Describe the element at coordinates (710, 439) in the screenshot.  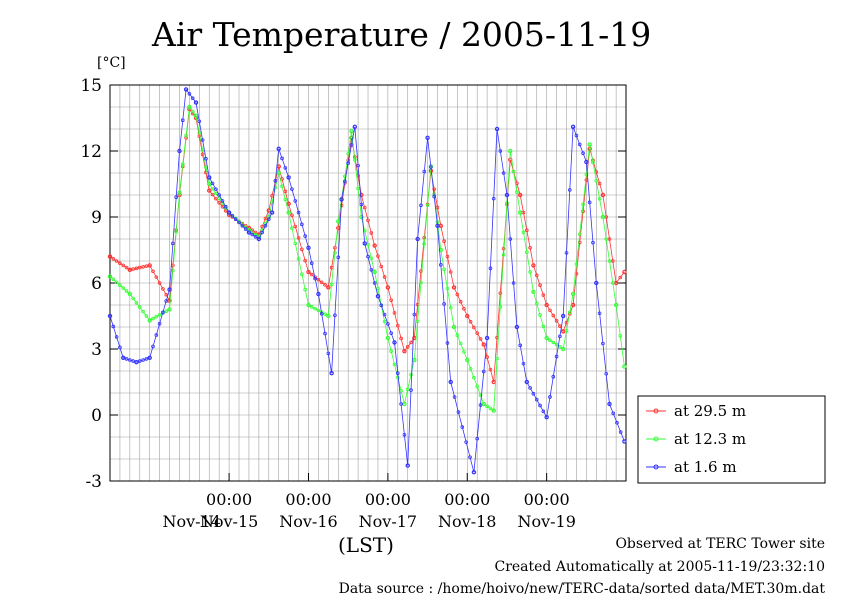
I see `legend-label: at 12.3 m` at that location.